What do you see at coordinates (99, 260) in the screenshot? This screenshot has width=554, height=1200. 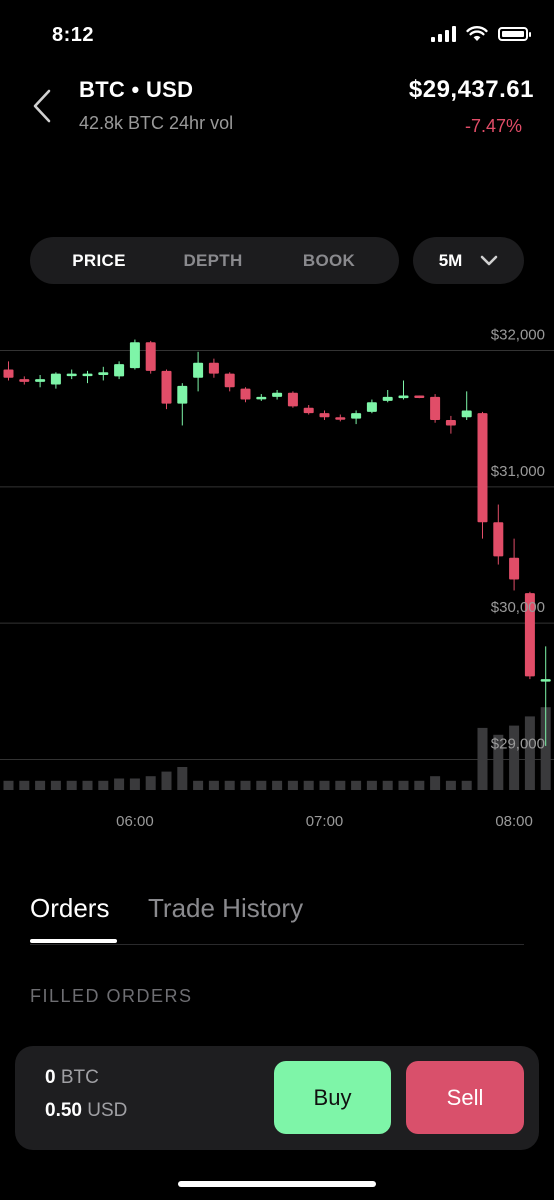 I see `tab-price: PRICE` at bounding box center [99, 260].